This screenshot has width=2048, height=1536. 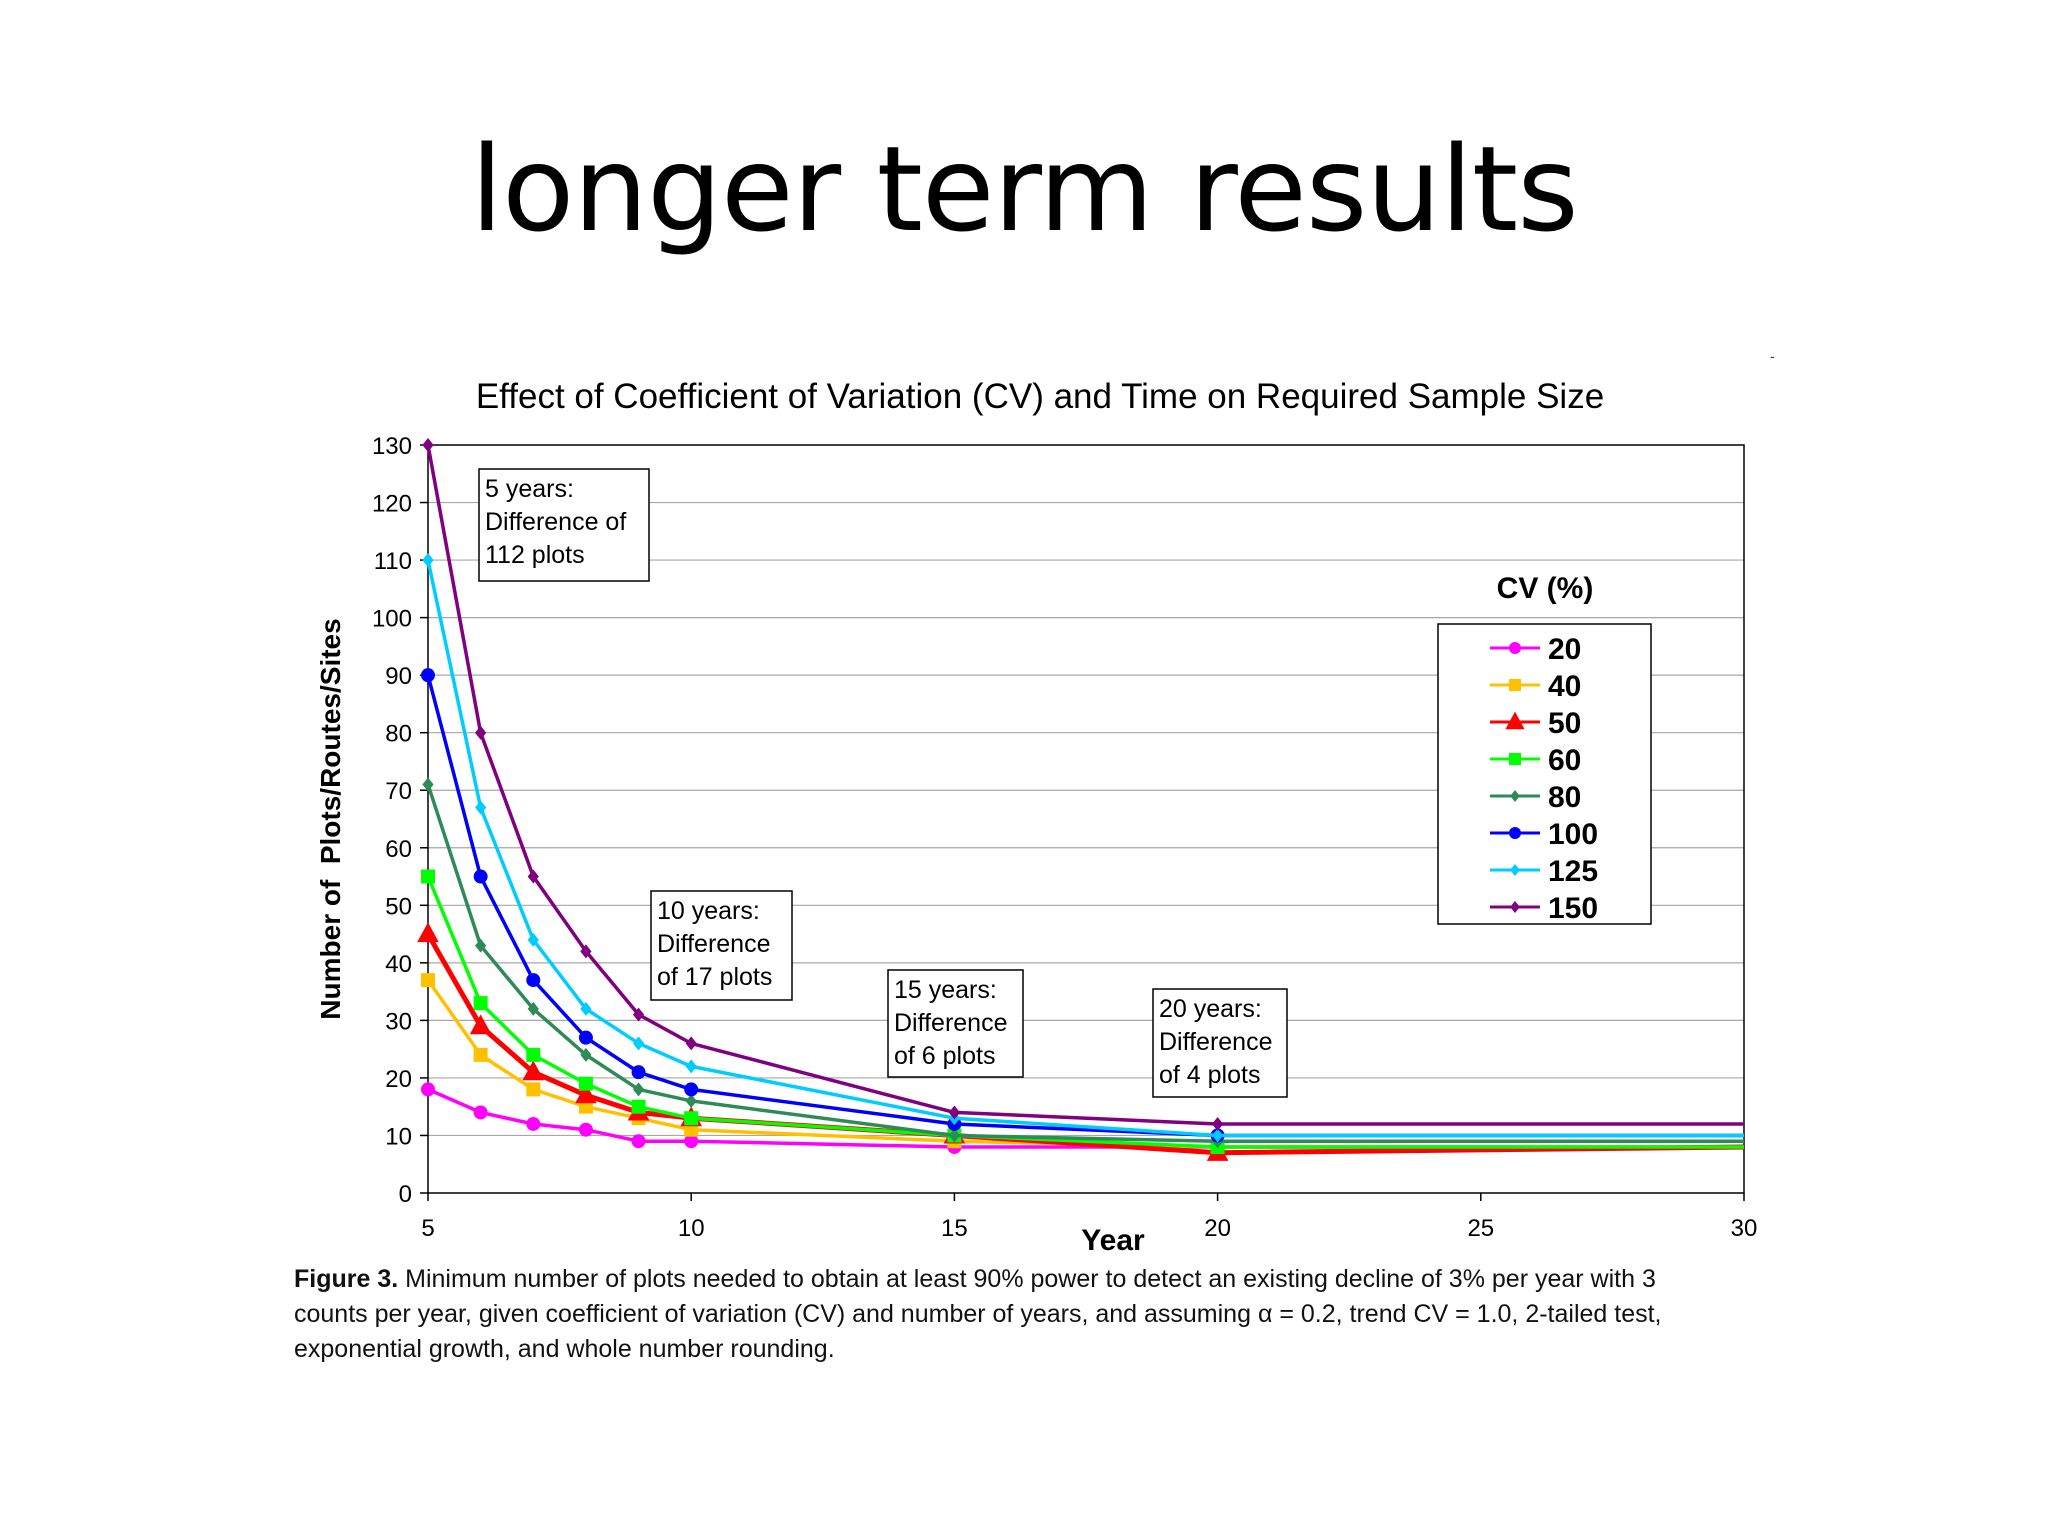 I want to click on annotation-text: of 6 plots, so click(x=944, y=1056).